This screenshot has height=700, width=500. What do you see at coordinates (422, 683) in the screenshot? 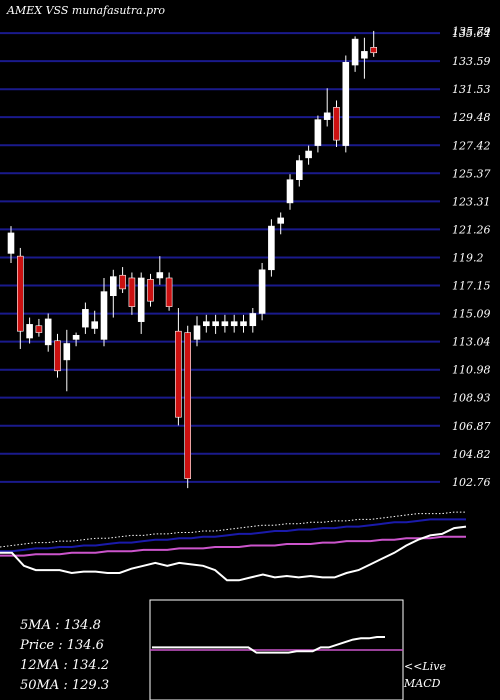
I see `macd-label: MACD` at bounding box center [422, 683].